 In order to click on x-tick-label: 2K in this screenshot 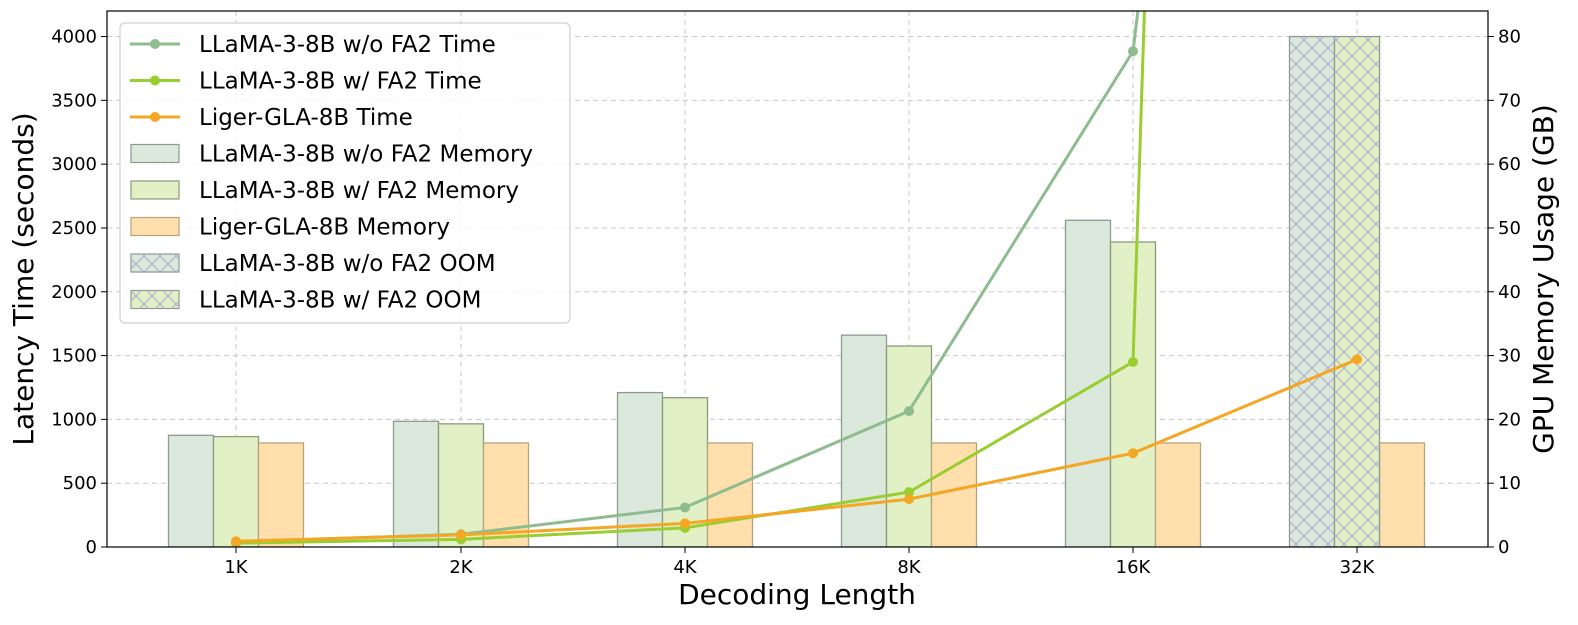, I will do `click(461, 567)`.